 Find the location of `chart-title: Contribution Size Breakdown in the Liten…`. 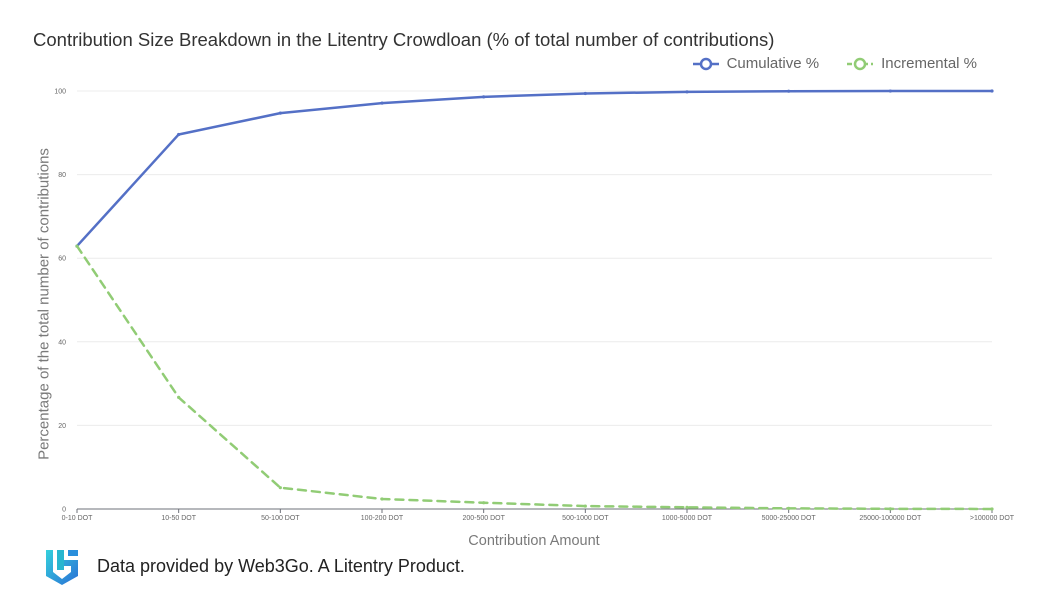

chart-title: Contribution Size Breakdown in the Liten… is located at coordinates (404, 39).